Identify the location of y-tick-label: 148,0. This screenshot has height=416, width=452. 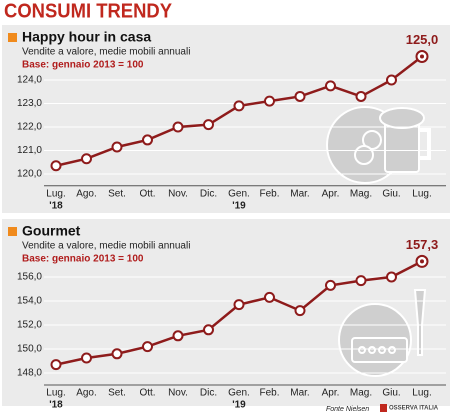
(29, 373).